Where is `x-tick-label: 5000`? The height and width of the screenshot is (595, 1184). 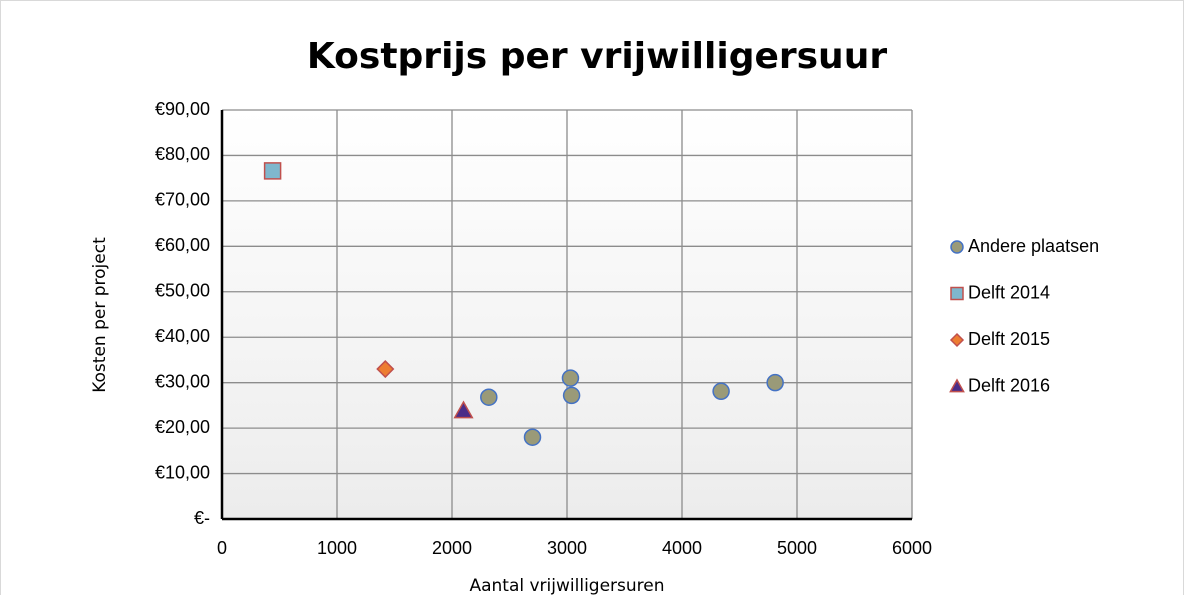
x-tick-label: 5000 is located at coordinates (797, 548).